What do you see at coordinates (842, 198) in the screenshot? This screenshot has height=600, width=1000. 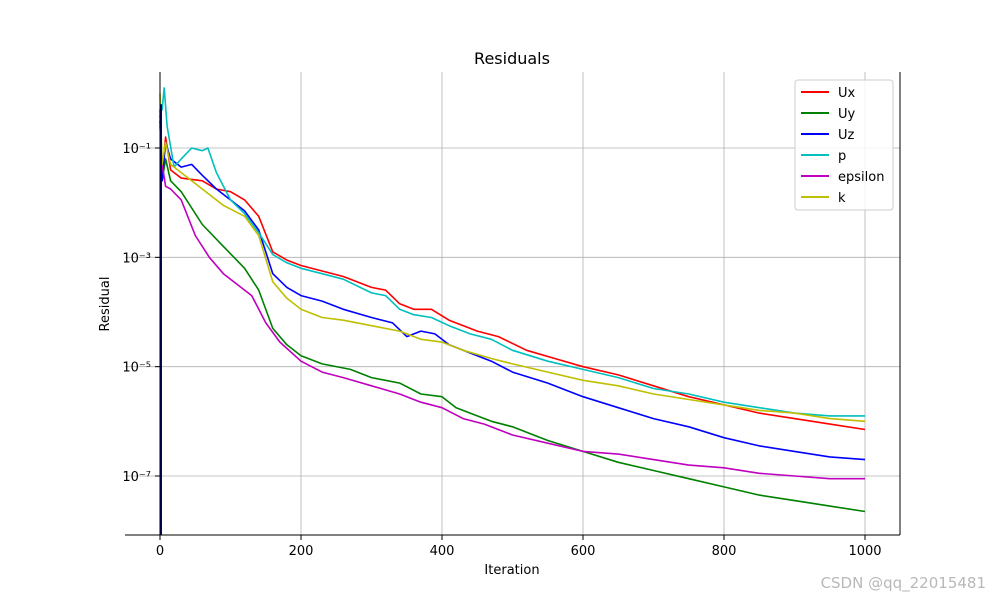 I see `legend-label-k: k` at bounding box center [842, 198].